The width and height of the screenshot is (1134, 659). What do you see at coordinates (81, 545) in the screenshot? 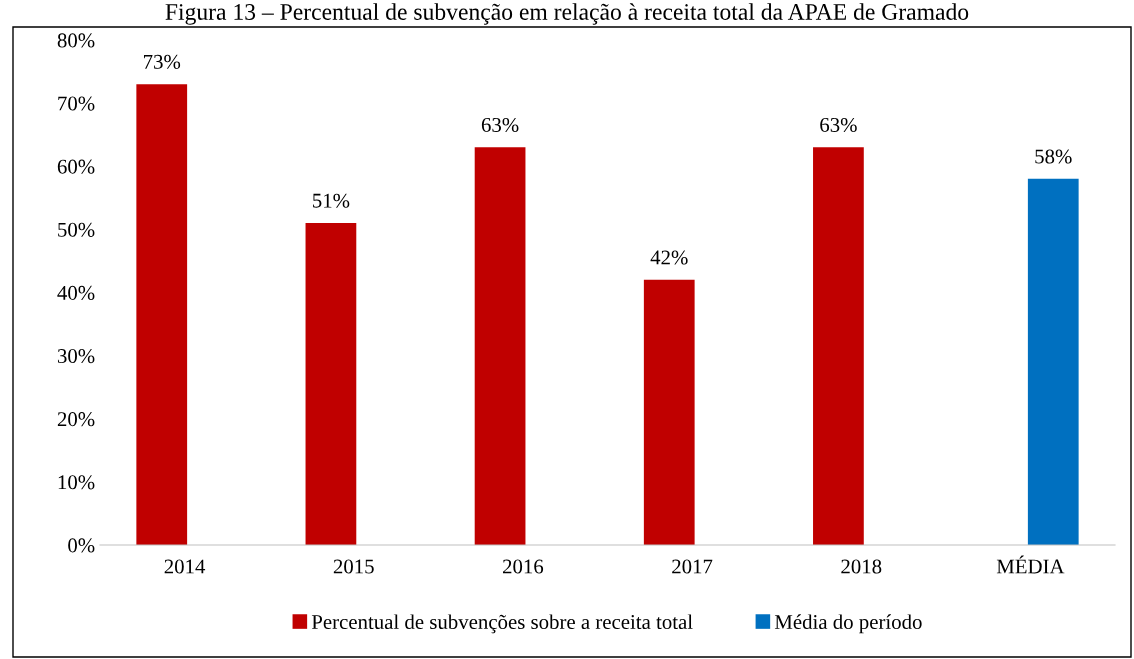
I see `y-tick-label: 0%` at bounding box center [81, 545].